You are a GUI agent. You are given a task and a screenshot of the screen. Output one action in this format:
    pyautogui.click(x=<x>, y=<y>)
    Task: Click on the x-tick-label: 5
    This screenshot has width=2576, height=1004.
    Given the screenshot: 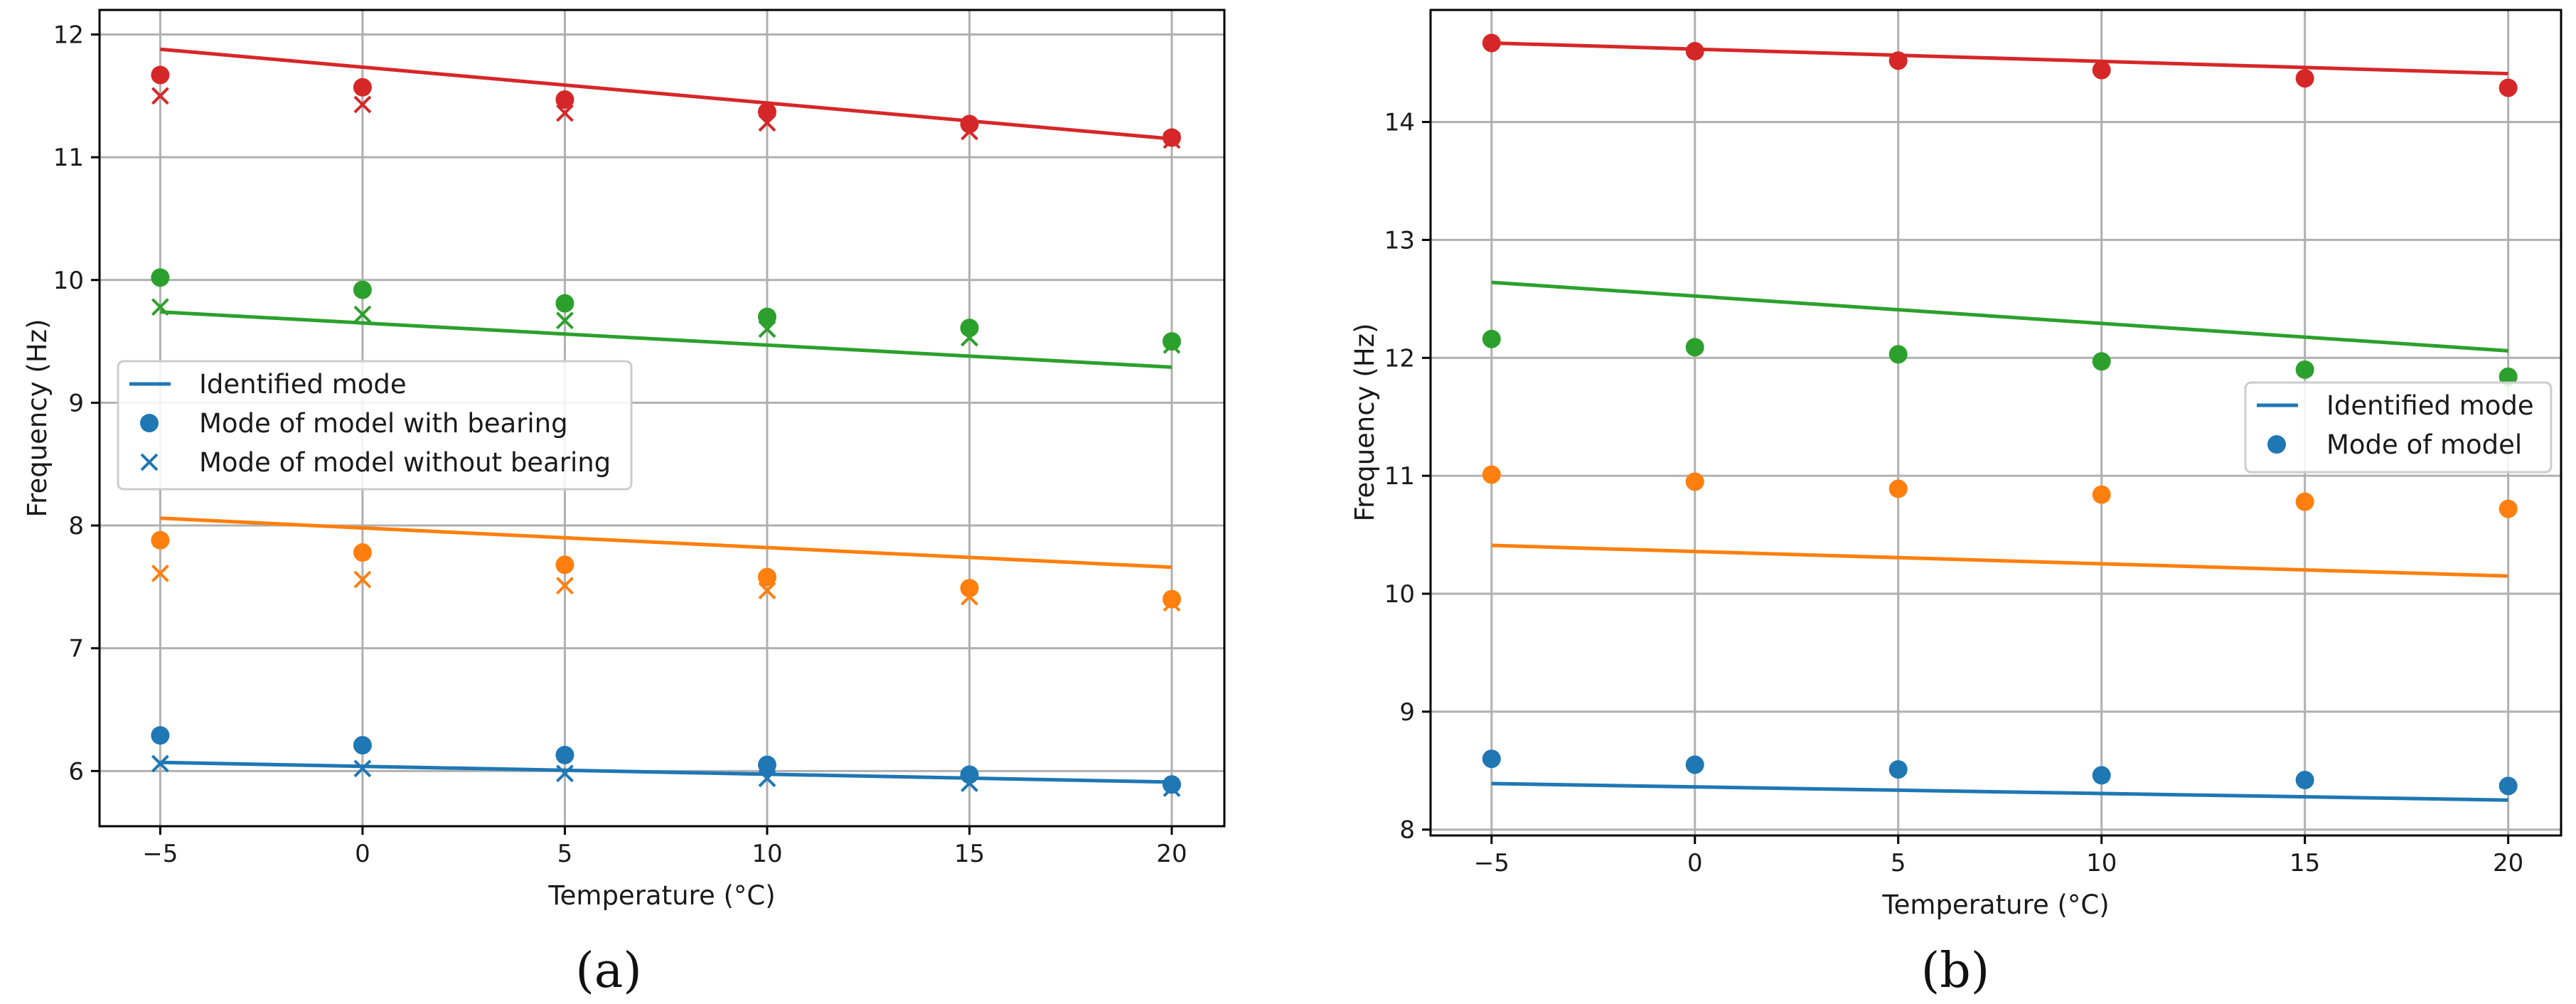 What is the action you would take?
    pyautogui.click(x=565, y=854)
    